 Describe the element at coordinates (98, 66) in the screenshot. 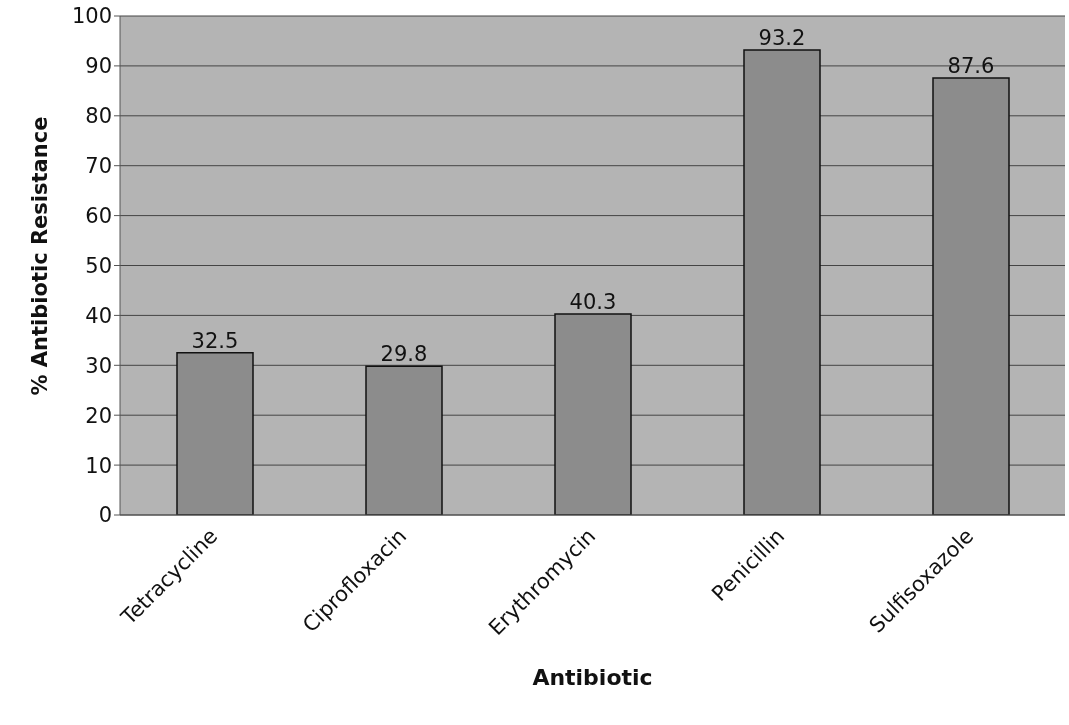

I see `y-tick-label: 90` at that location.